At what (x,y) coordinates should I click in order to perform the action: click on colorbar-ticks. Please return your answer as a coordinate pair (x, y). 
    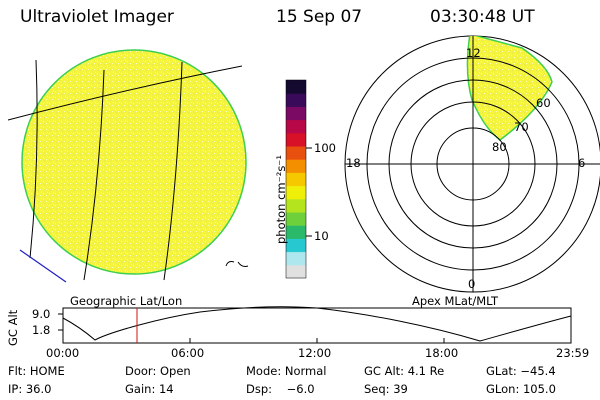
    Looking at the image, I should click on (309, 192).